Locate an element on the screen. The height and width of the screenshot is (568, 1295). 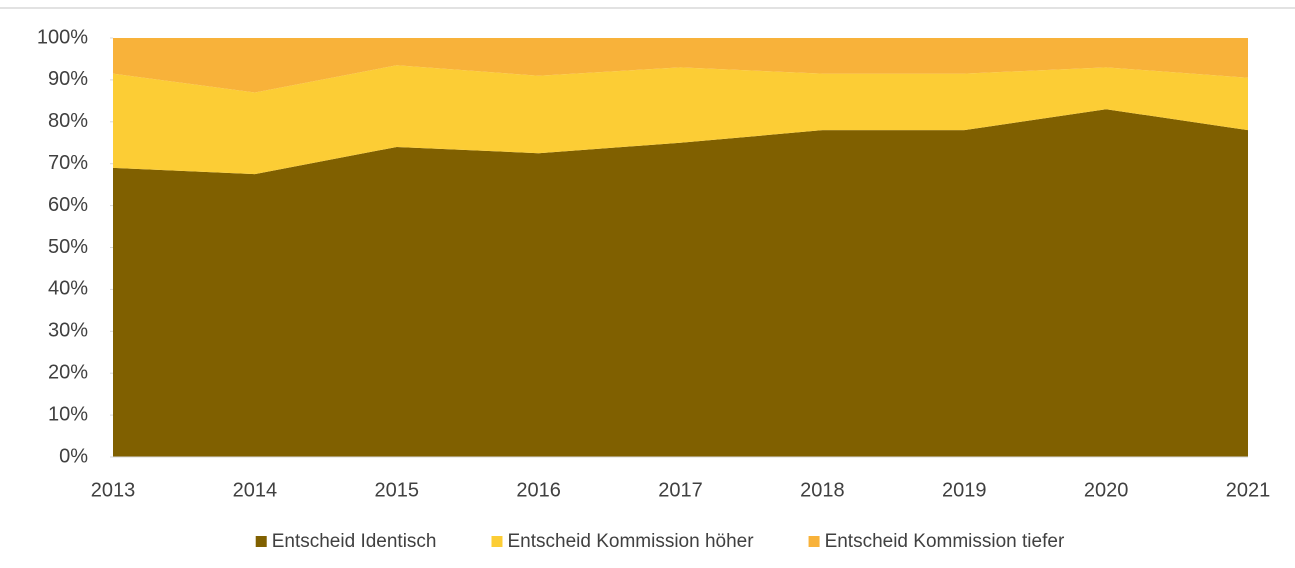
y-tick-label: 30% is located at coordinates (68, 331).